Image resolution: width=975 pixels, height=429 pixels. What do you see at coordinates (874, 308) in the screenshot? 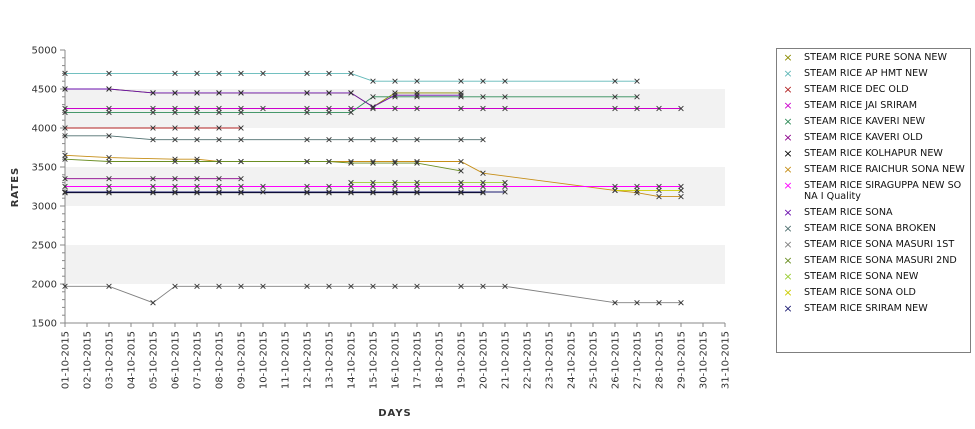
I see `legend-item: × STEAM RICE SRIRAM NEW` at bounding box center [874, 308].